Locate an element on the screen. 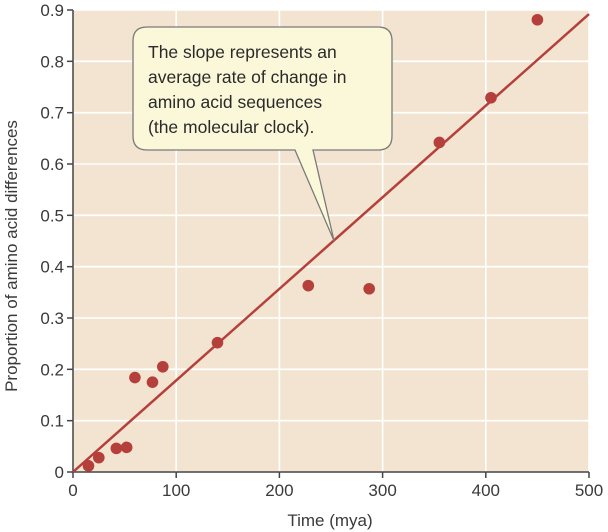  callout-line-3: amino acid sequences is located at coordinates (235, 102).